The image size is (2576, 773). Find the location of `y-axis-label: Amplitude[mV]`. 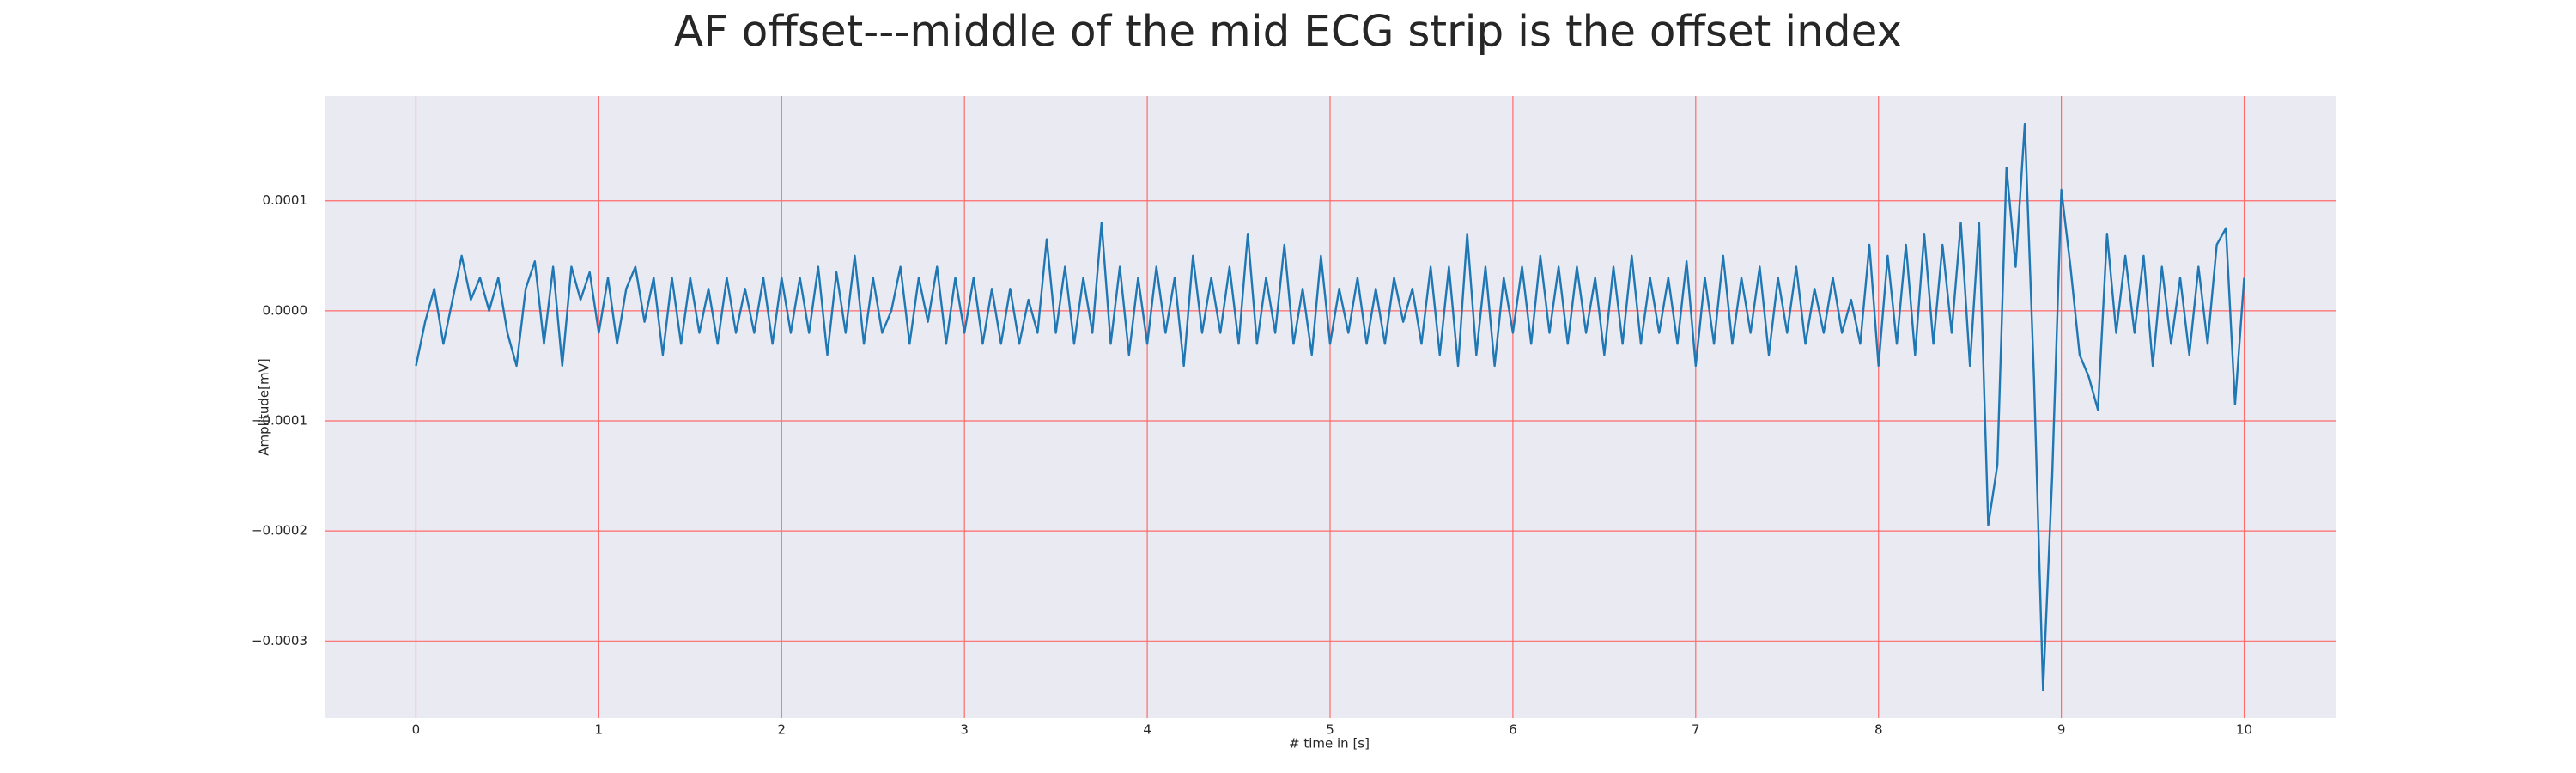

y-axis-label: Amplitude[mV] is located at coordinates (264, 406).